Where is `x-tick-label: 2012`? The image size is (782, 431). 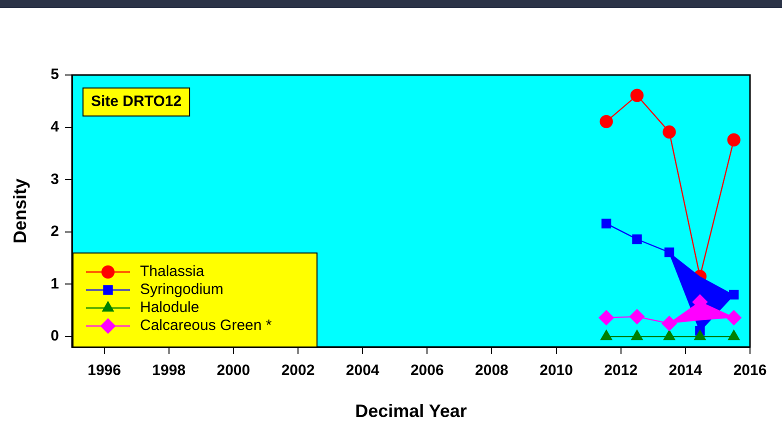 x-tick-label: 2012 is located at coordinates (621, 371).